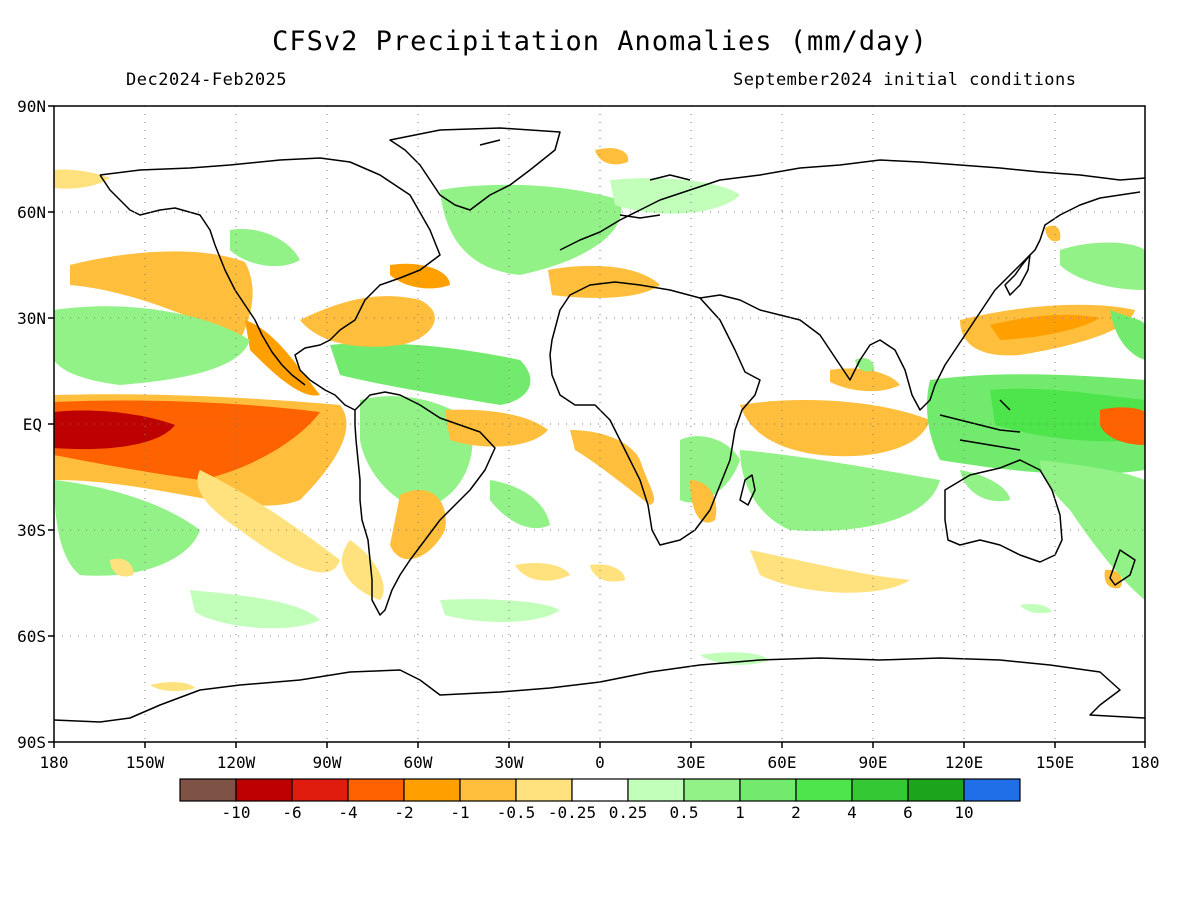 The height and width of the screenshot is (900, 1200). I want to click on coastline-greenland, so click(475, 169).